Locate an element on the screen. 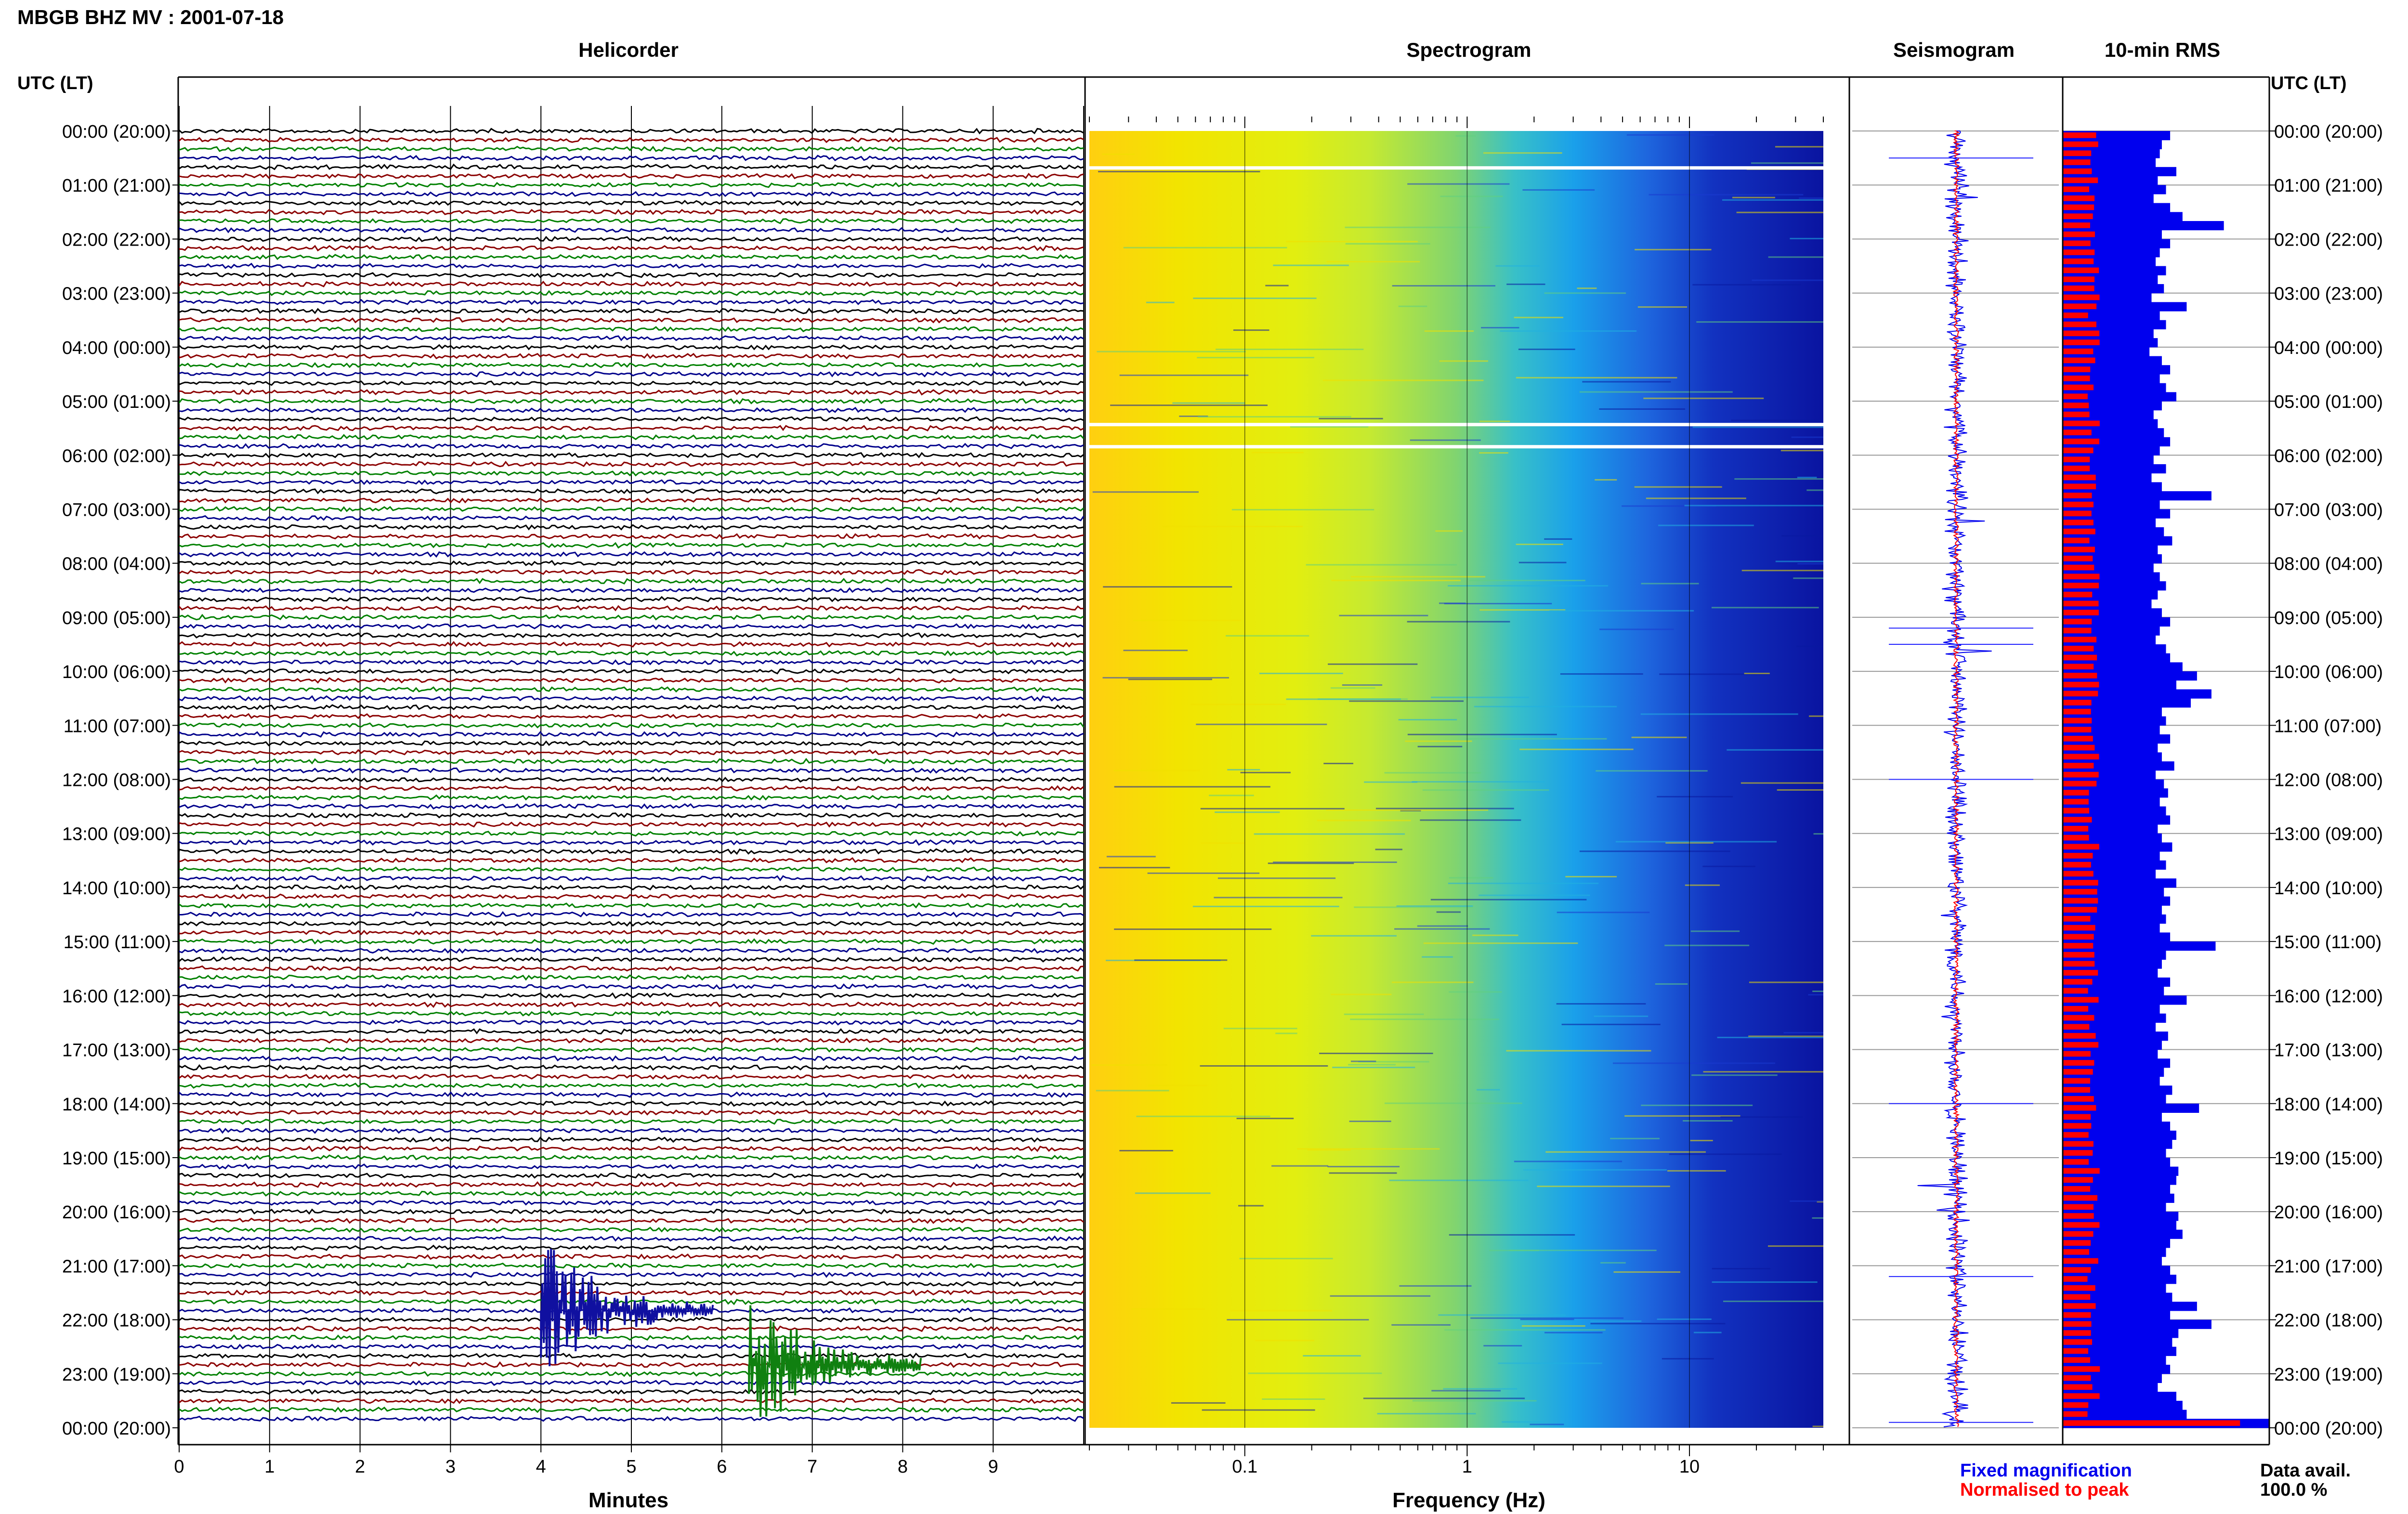 The height and width of the screenshot is (1514, 2408). time-label-left: 22:00 (18:00) is located at coordinates (116, 1321).